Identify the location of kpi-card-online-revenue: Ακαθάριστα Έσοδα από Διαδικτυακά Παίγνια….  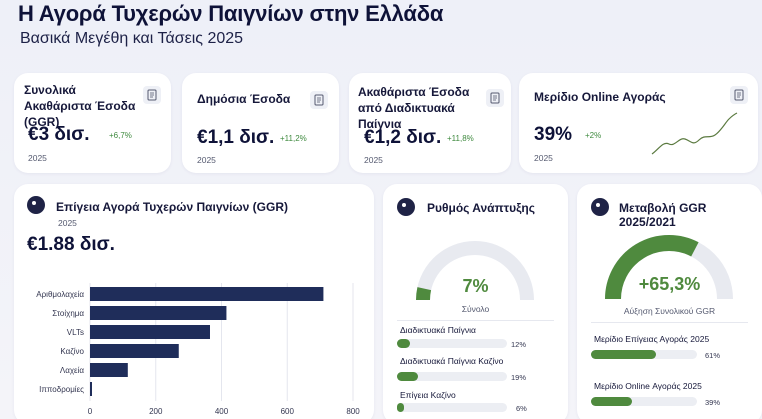
(430, 123).